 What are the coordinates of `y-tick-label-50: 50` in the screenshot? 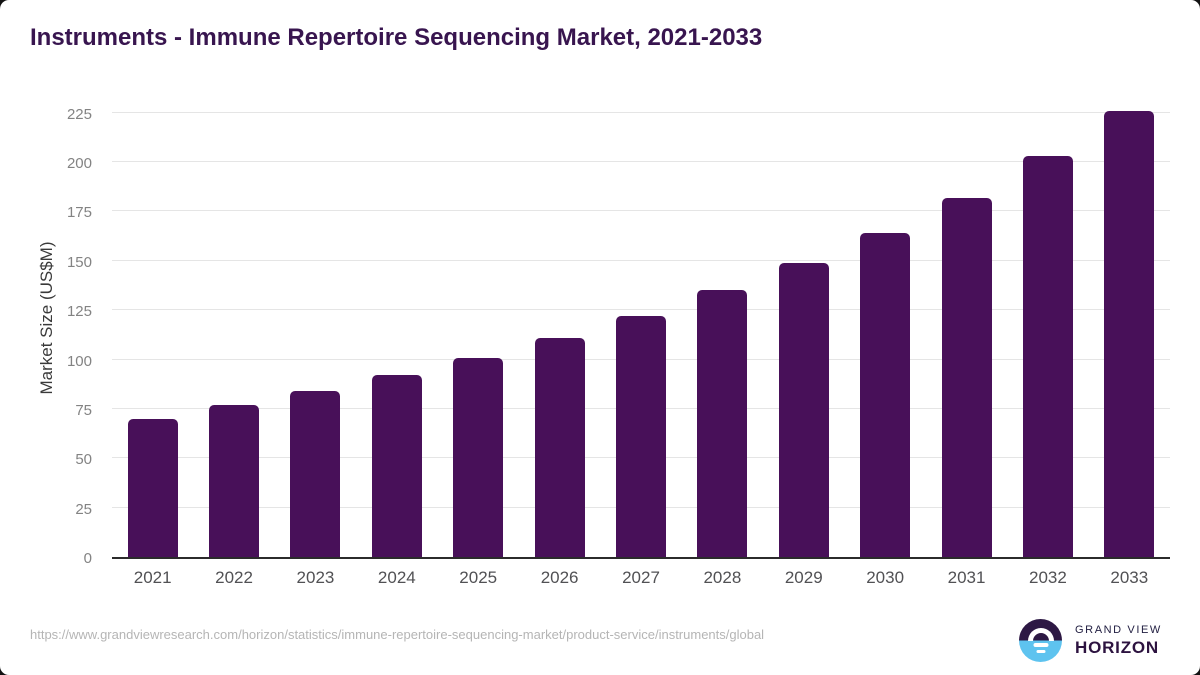 It's located at (83, 460).